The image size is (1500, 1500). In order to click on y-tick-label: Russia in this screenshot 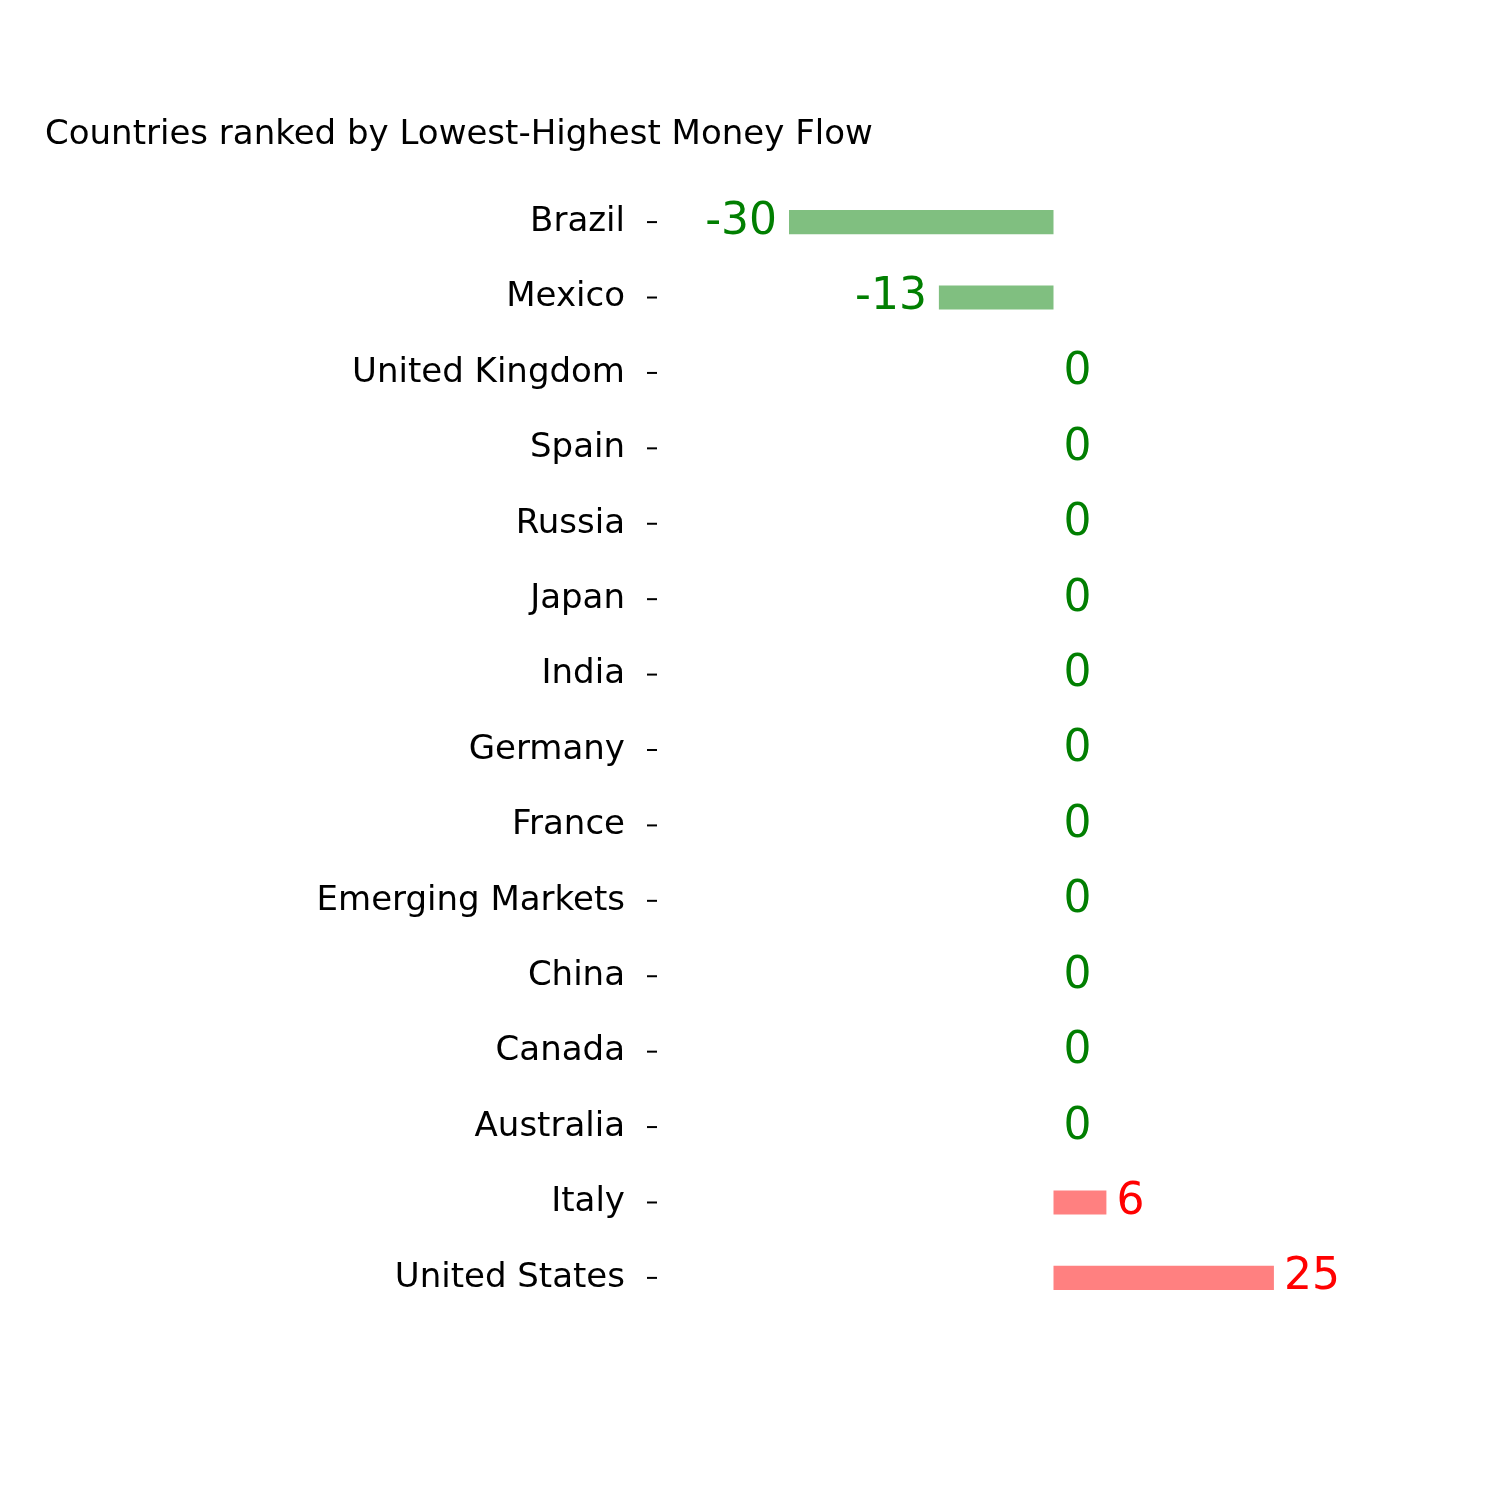, I will do `click(570, 520)`.